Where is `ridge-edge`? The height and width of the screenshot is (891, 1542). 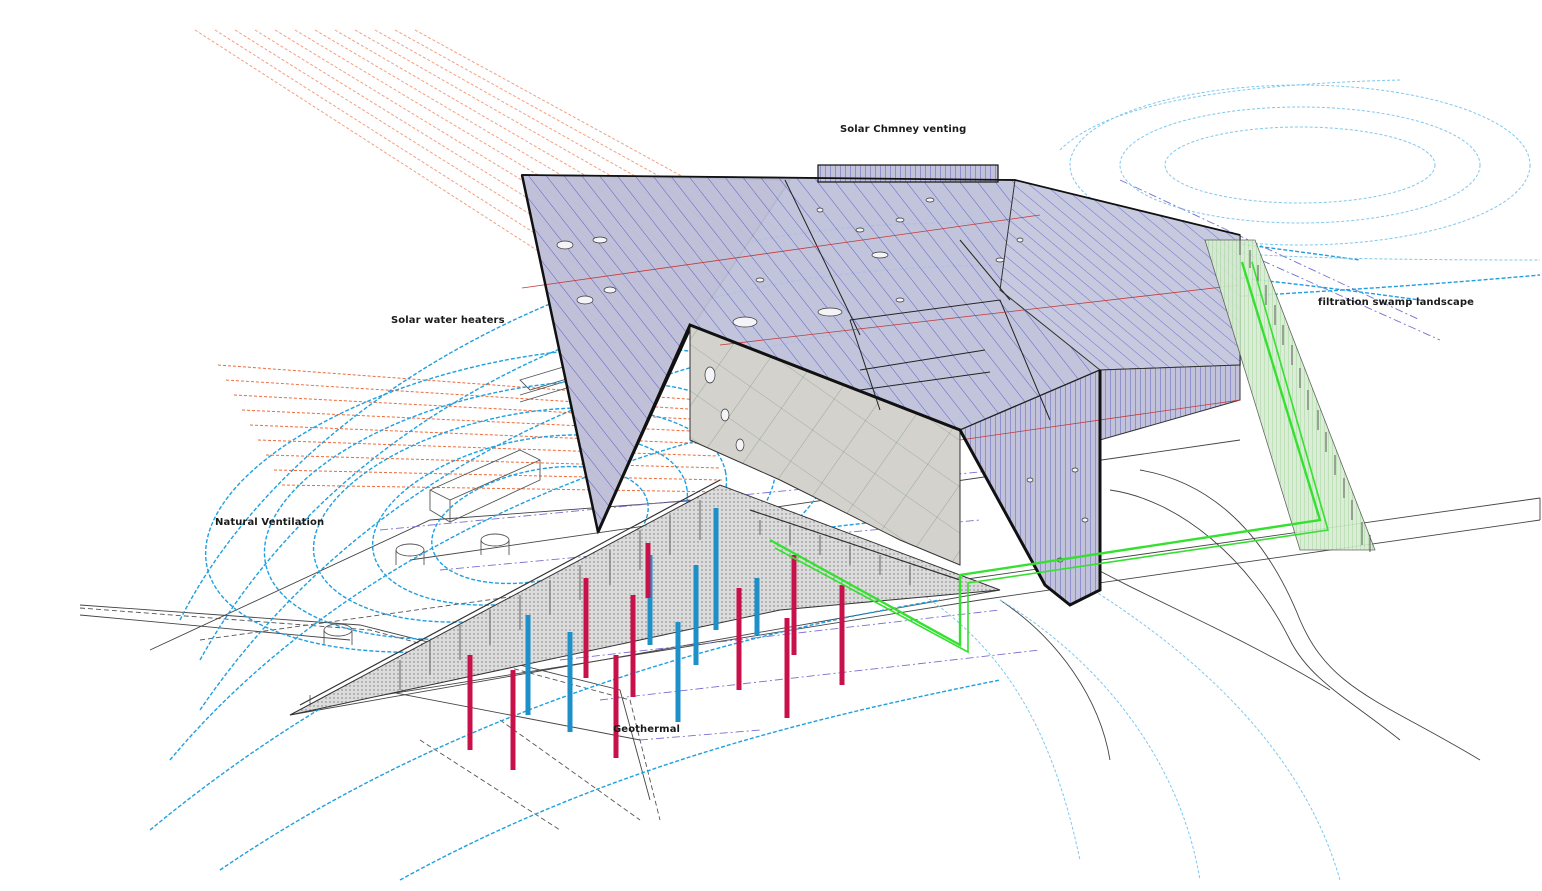 ridge-edge is located at coordinates (881, 205).